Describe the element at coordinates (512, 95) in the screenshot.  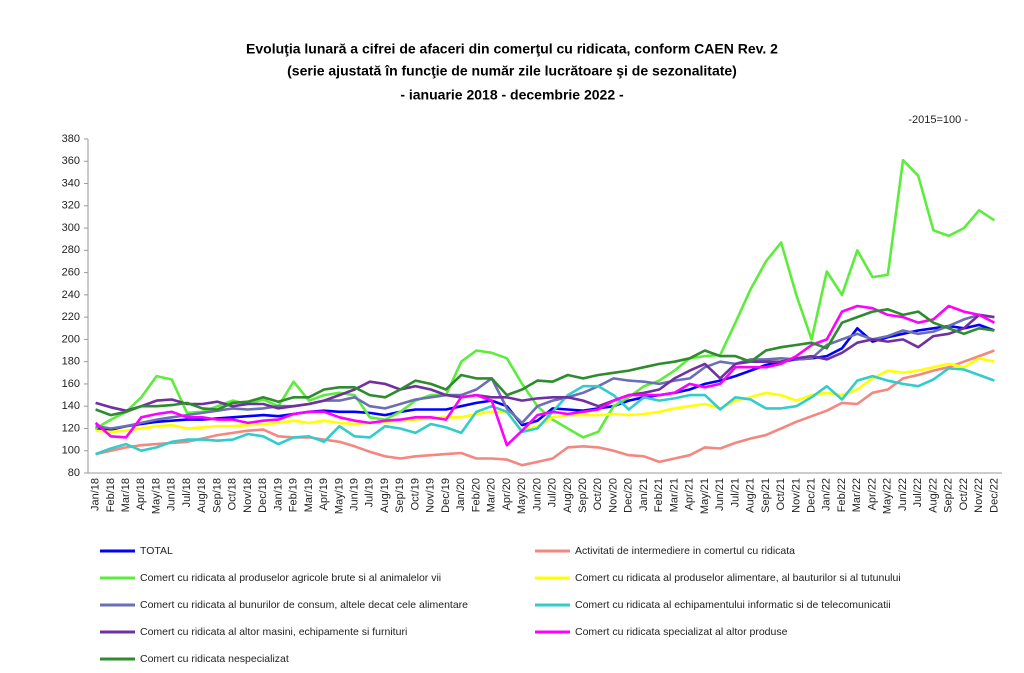
I see `chart-title: - ianuarie 2018 - decembrie 2022 -` at that location.